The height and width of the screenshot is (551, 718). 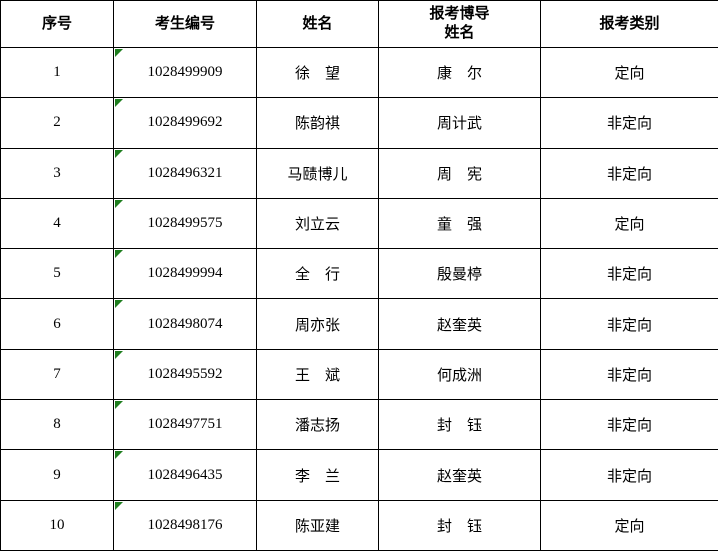 I want to click on name-cell: 潘志扬, so click(x=317, y=425).